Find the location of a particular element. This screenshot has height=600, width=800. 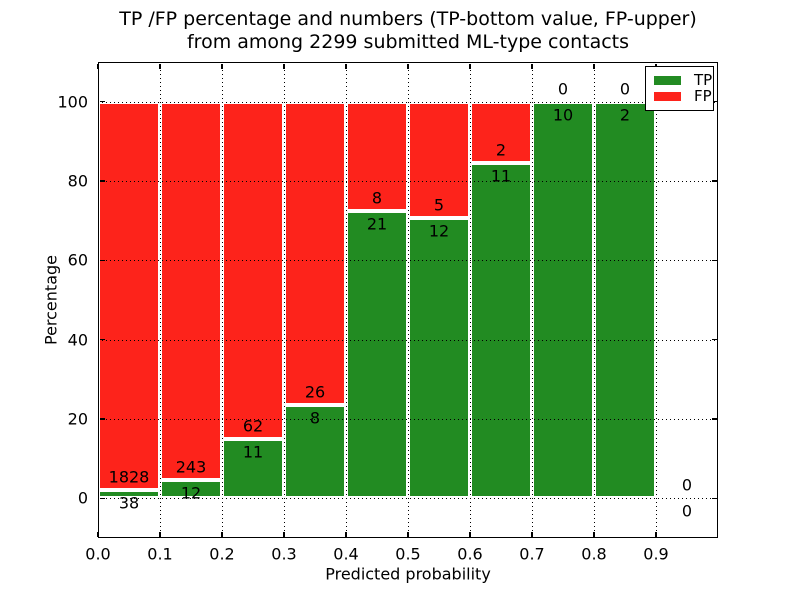

fp-count-label: 26 is located at coordinates (315, 392).